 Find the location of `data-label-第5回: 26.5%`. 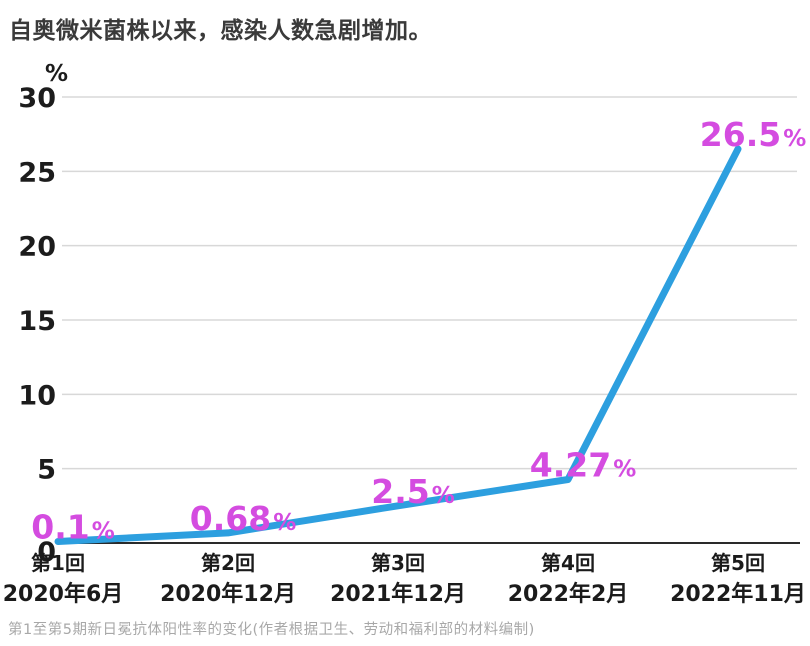

data-label-第5回: 26.5% is located at coordinates (753, 134).